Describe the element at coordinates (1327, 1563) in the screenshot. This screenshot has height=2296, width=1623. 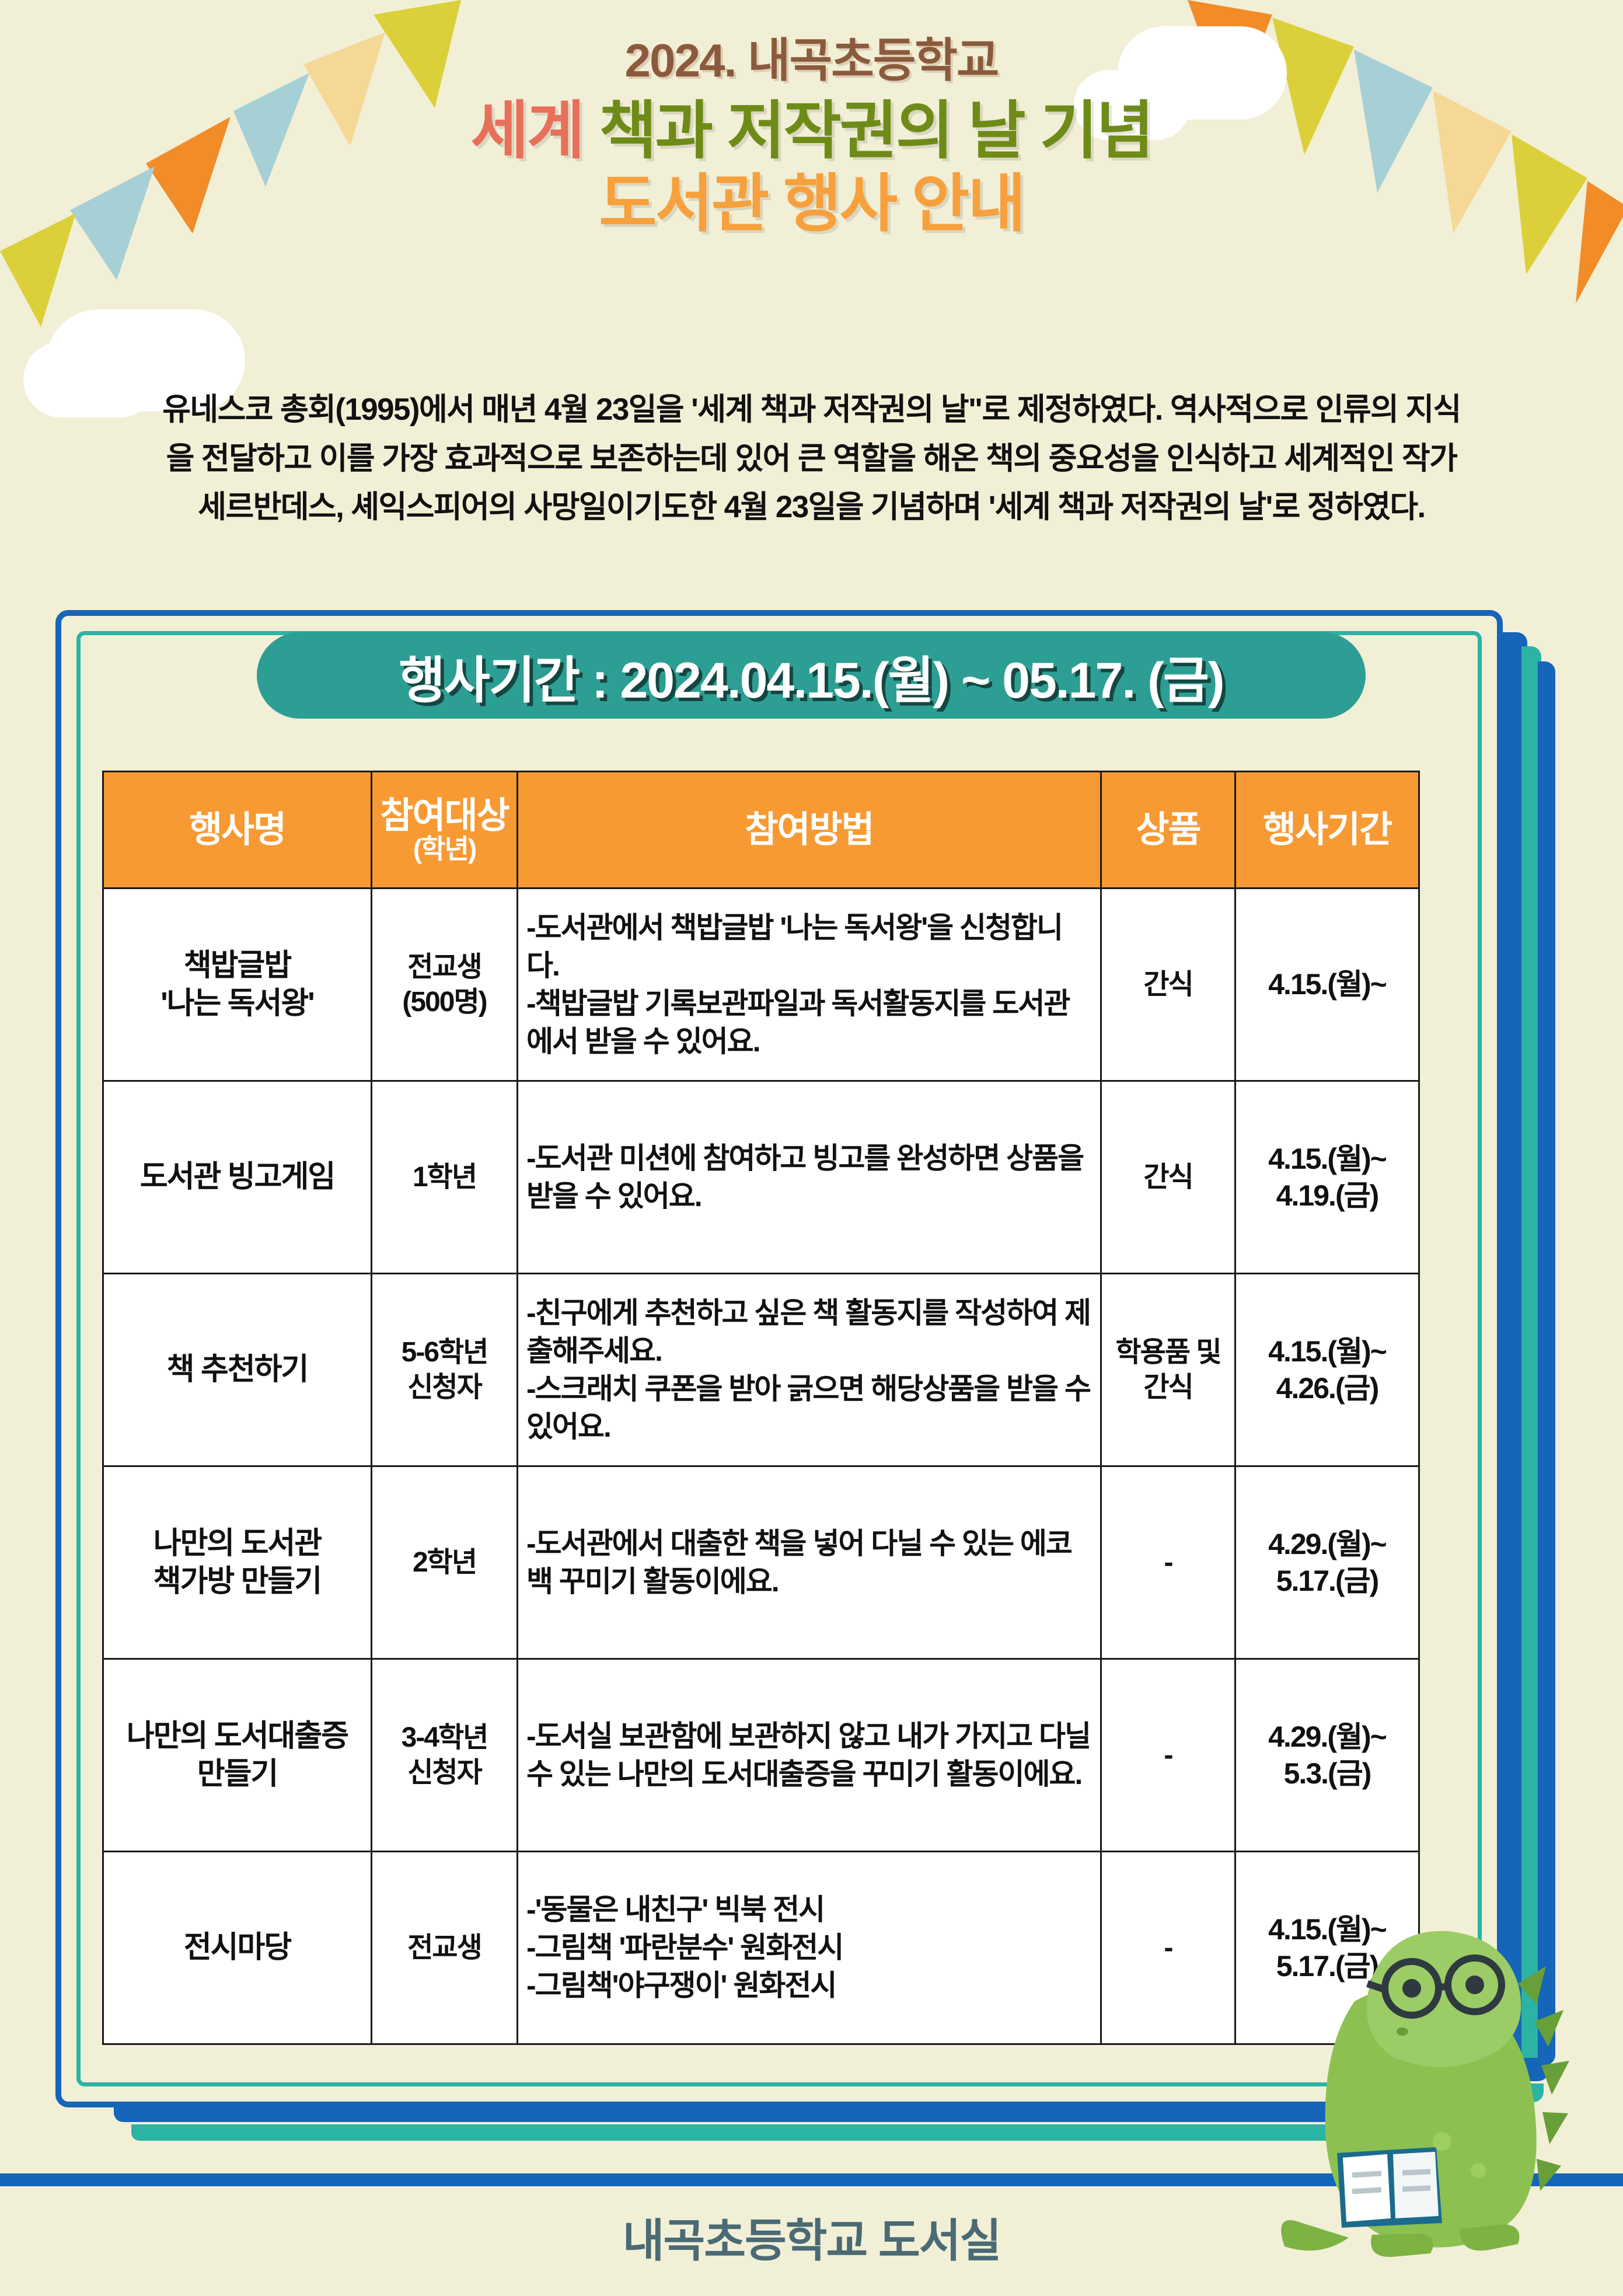
I see `cell-event-period: 4.29.(월)~ 5.17.(금)` at that location.